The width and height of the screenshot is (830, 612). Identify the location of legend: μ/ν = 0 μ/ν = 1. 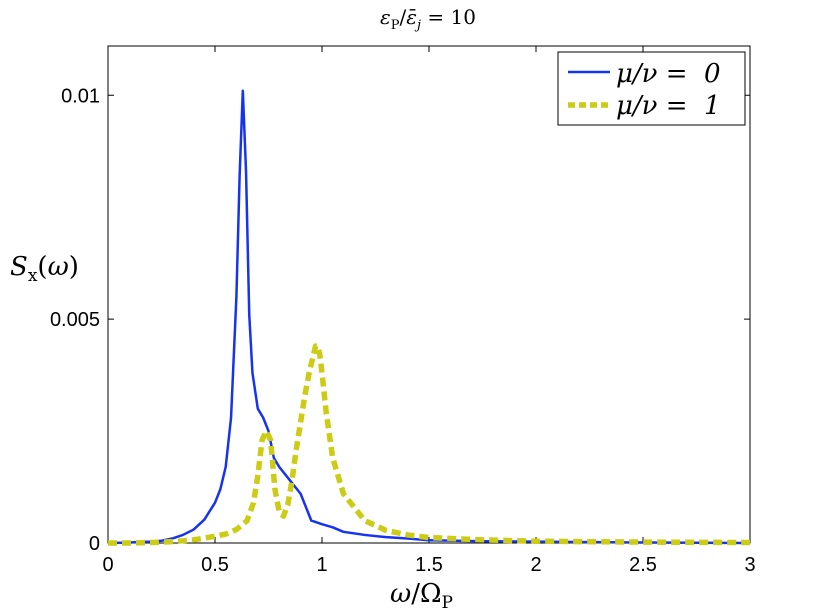
(651, 88).